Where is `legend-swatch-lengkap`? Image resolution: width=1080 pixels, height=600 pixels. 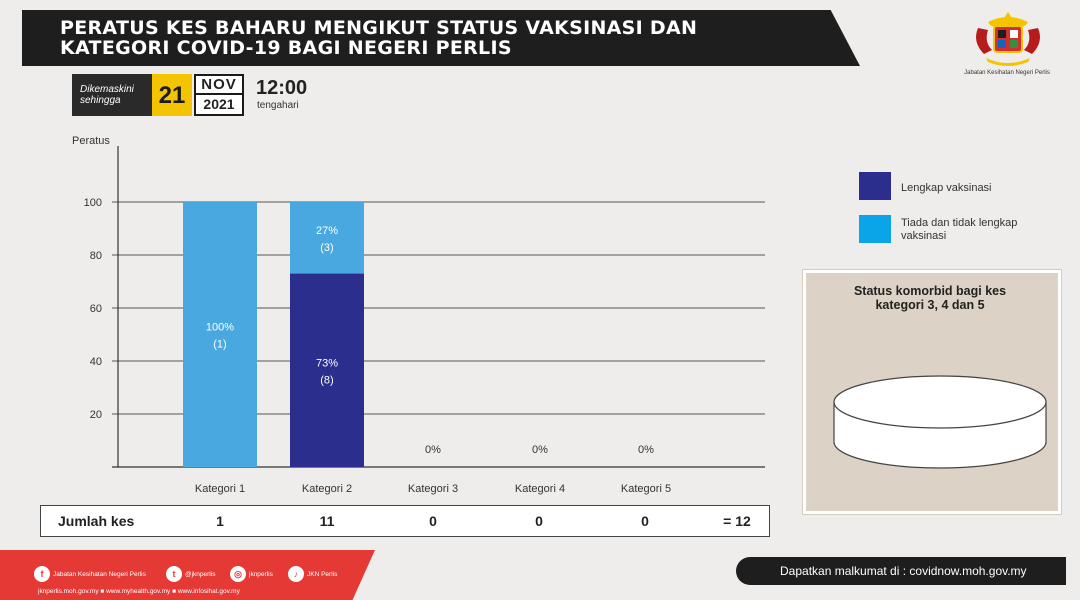
legend-swatch-lengkap is located at coordinates (875, 186).